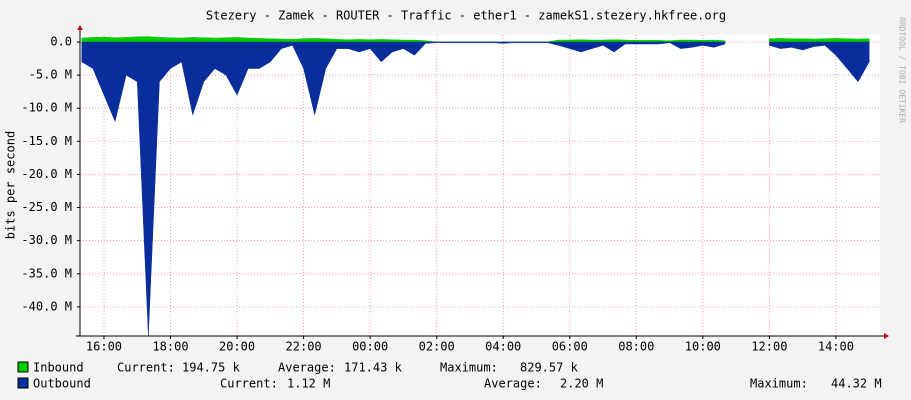 This screenshot has height=400, width=911. I want to click on y-tick-label: -5.0 M, so click(50, 75).